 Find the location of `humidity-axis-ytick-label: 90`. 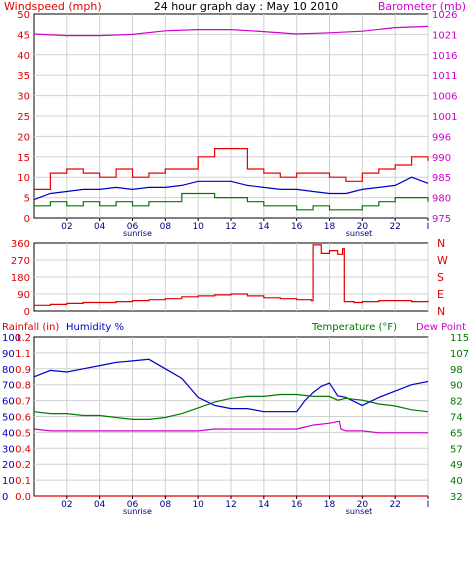

humidity-axis-ytick-label: 90 is located at coordinates (8, 354).